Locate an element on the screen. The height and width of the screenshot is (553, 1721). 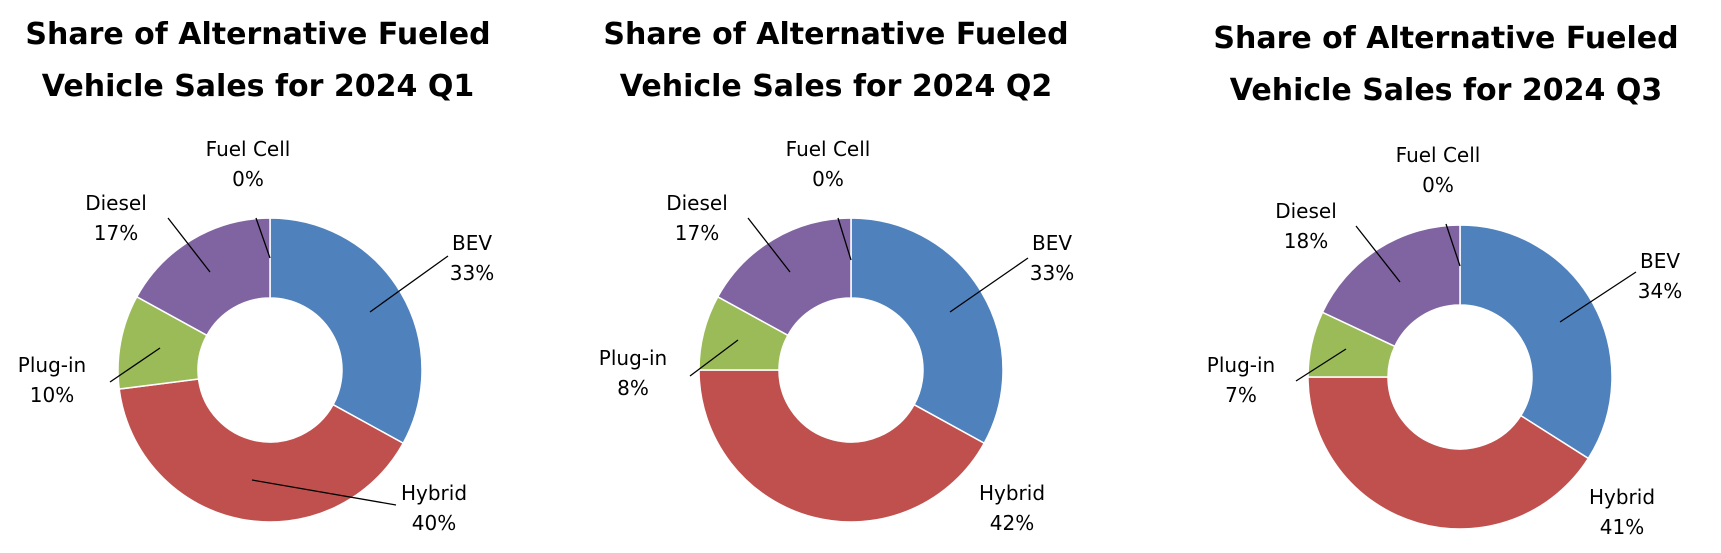
chart-1-label-bev: BEV is located at coordinates (472, 243).